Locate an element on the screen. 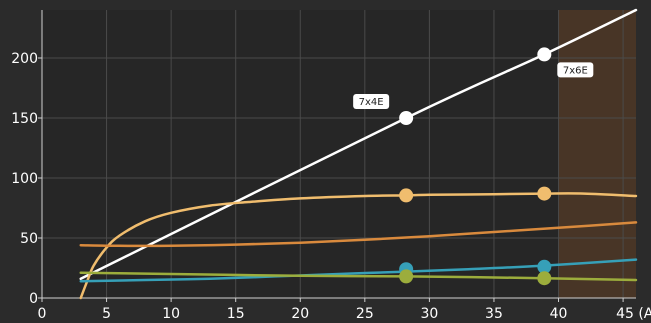 The height and width of the screenshot is (323, 651). highlight-region is located at coordinates (597, 154).